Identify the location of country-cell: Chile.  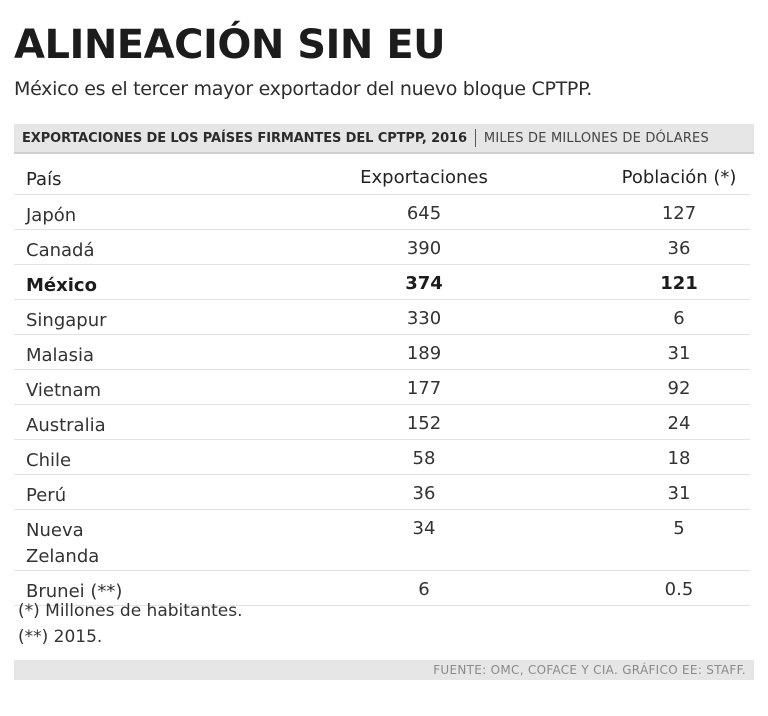
(49, 460).